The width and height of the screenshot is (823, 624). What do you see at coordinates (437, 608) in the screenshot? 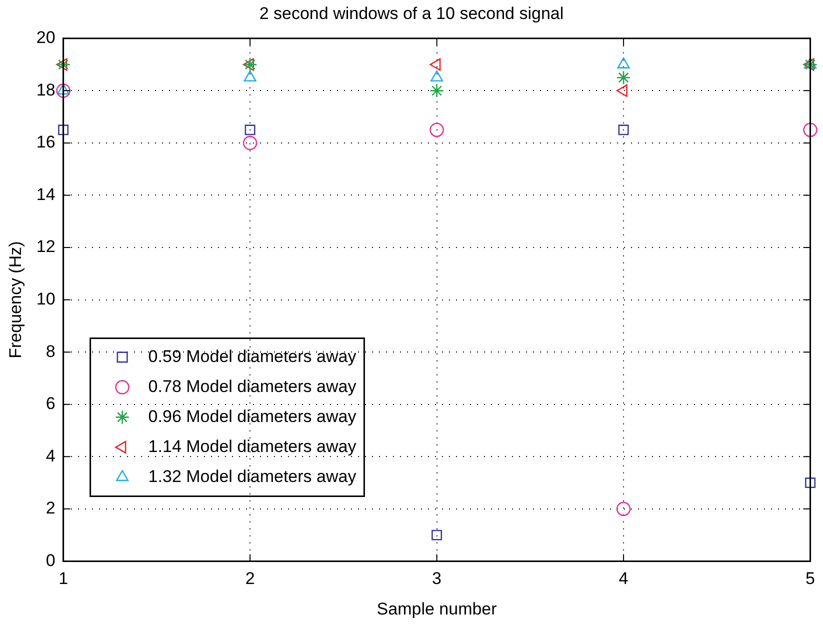
I see `x-axis-title: Sample number` at bounding box center [437, 608].